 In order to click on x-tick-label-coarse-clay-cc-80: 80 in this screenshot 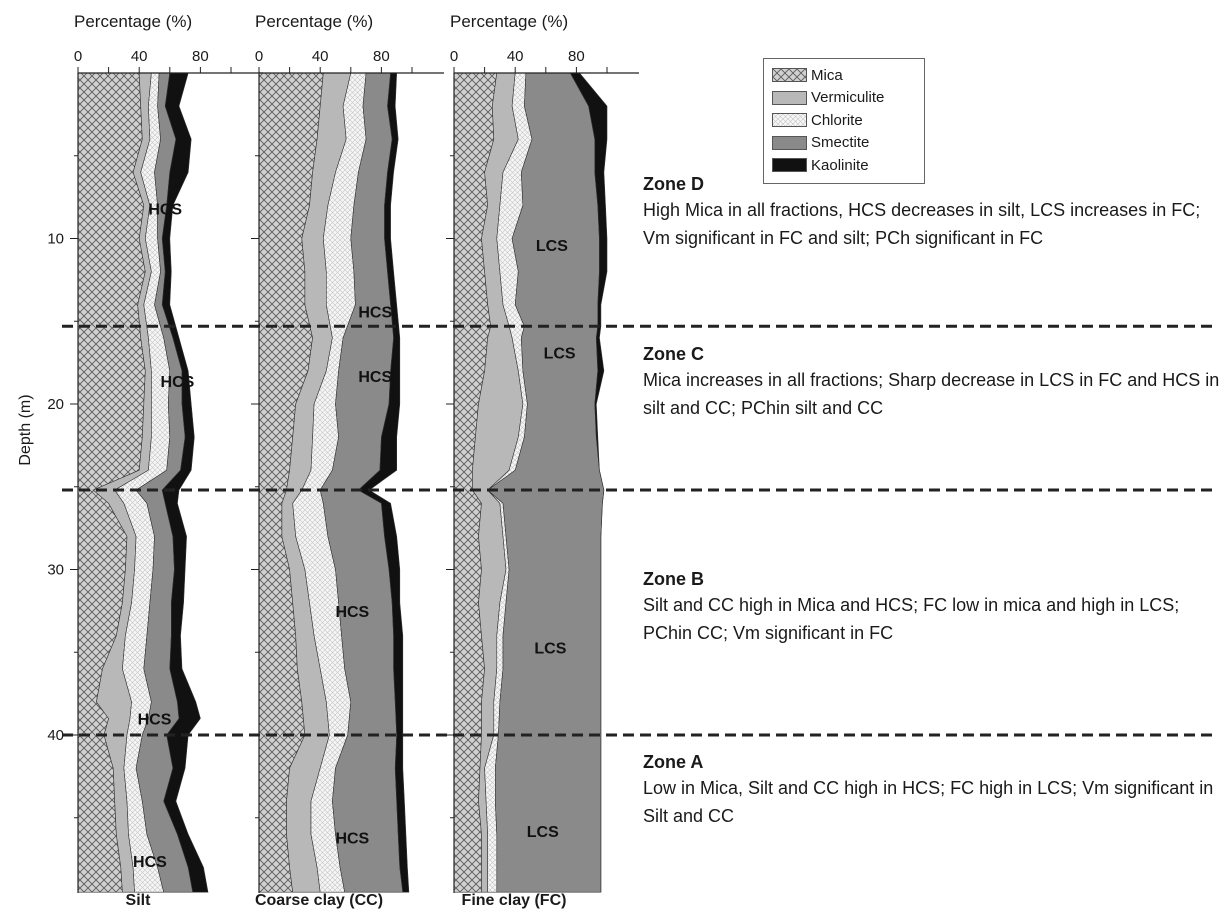, I will do `click(381, 56)`.